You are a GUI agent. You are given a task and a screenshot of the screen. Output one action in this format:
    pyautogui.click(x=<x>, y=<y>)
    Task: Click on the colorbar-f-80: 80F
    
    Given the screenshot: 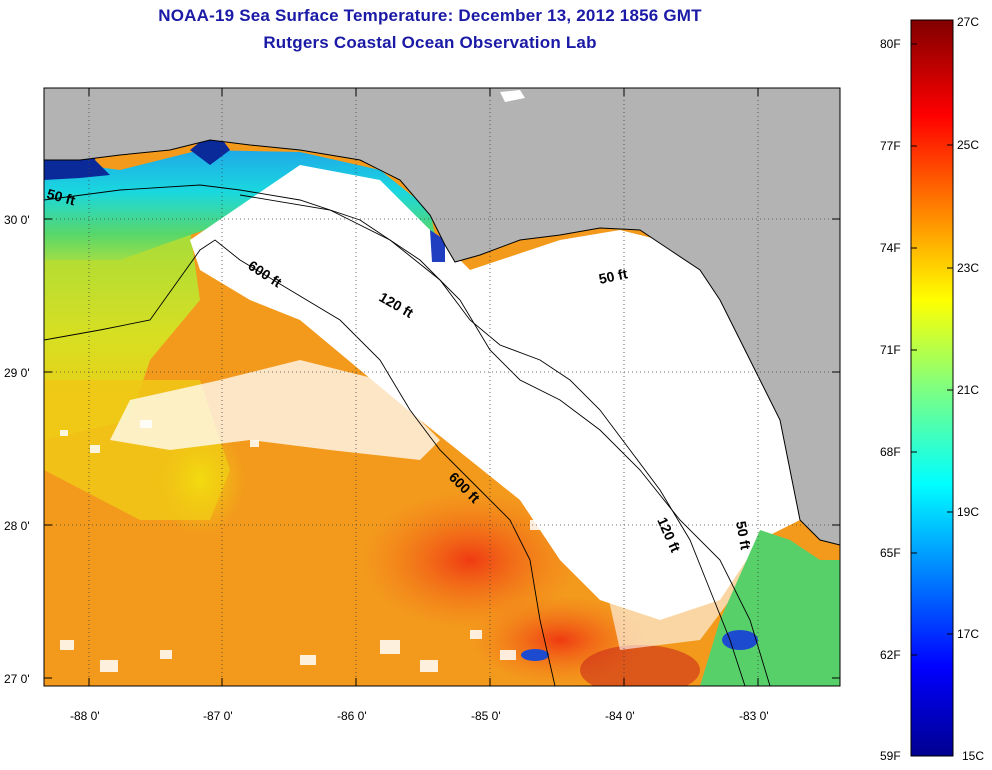 What is the action you would take?
    pyautogui.click(x=890, y=44)
    